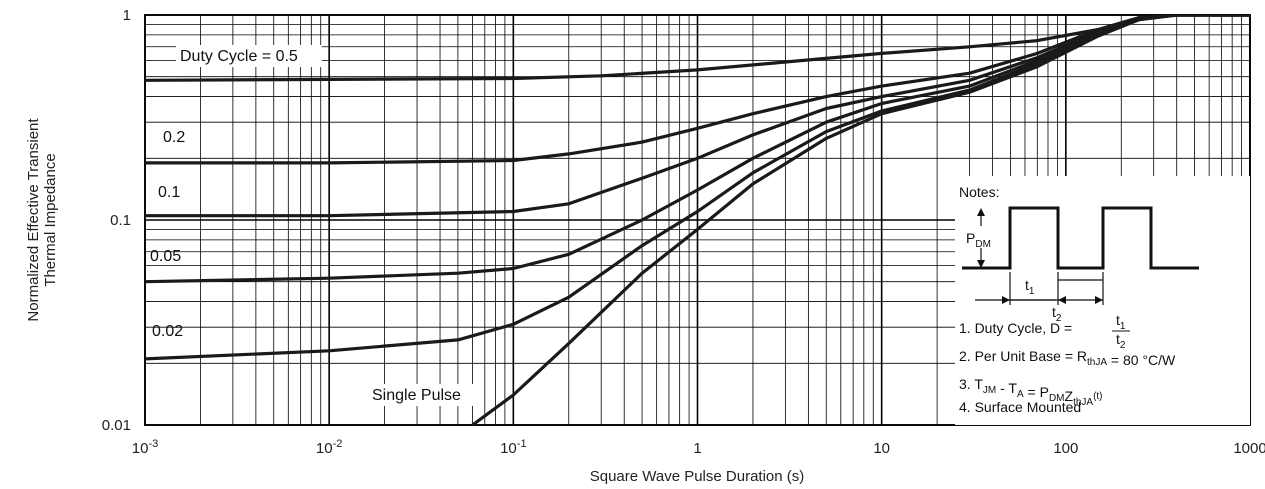 Image resolution: width=1265 pixels, height=489 pixels. What do you see at coordinates (116, 425) in the screenshot?
I see `y-tick-label: 0.01` at bounding box center [116, 425].